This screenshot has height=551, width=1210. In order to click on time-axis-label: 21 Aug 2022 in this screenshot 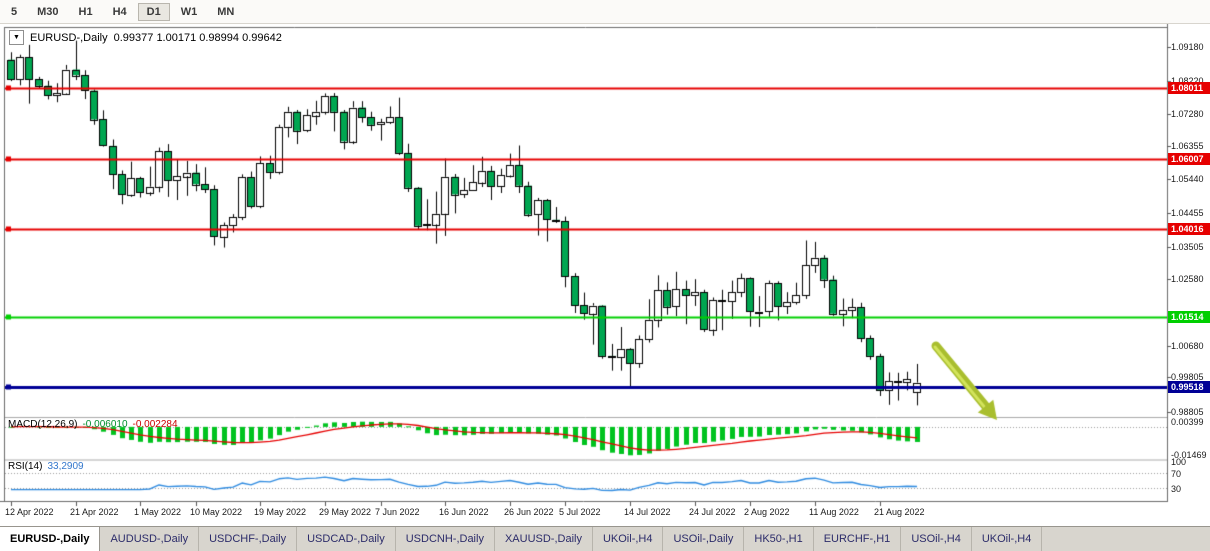, I will do `click(899, 512)`.